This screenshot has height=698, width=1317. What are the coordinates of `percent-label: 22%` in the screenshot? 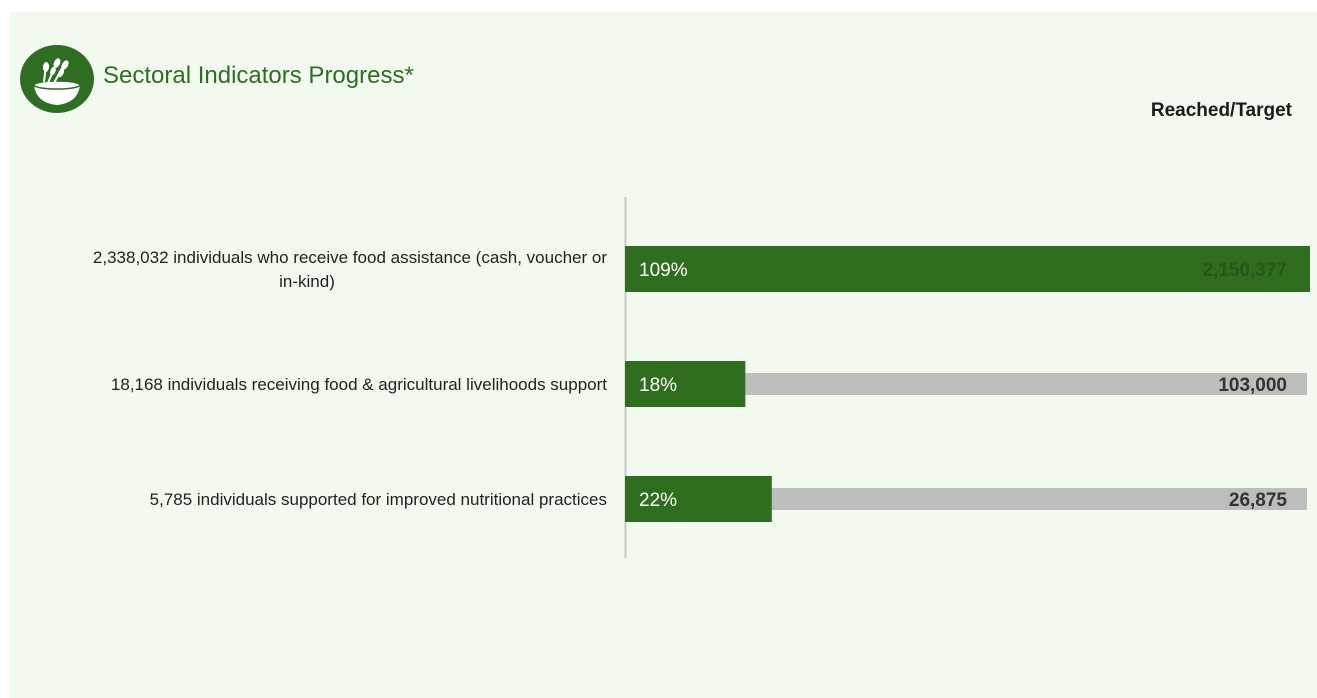 It's located at (658, 500).